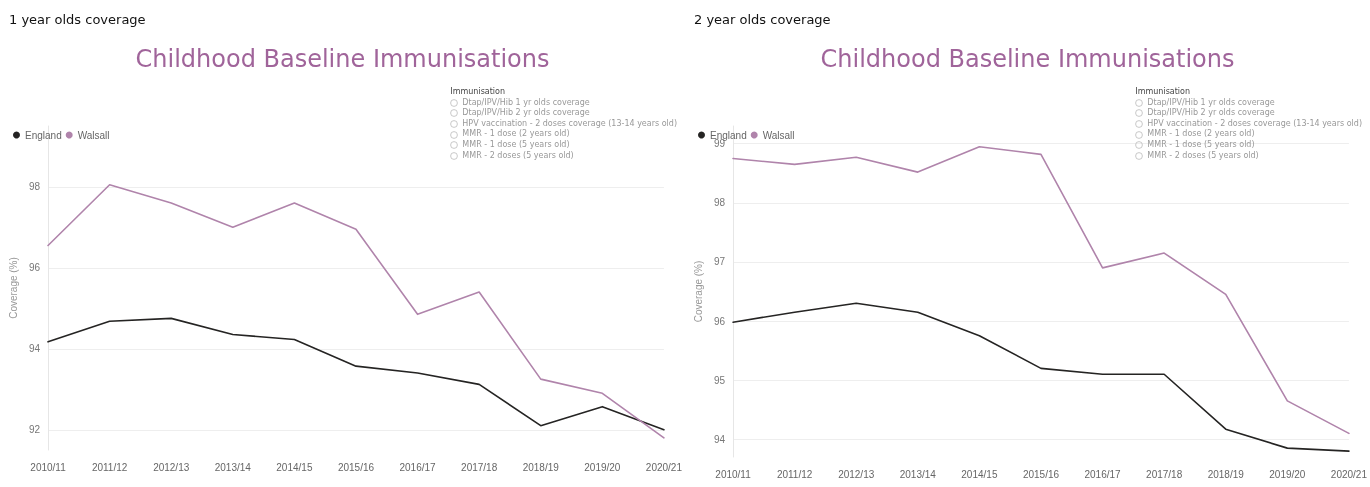 This screenshot has width=1370, height=487. Describe the element at coordinates (719, 262) in the screenshot. I see `y-tick-label: 97` at that location.